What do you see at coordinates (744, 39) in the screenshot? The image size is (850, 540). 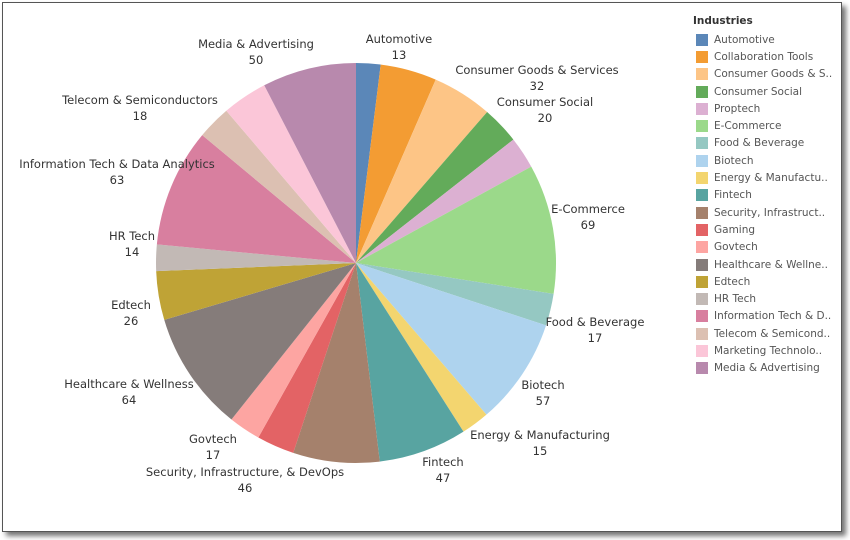 I see `legend-label: Automotive` at bounding box center [744, 39].